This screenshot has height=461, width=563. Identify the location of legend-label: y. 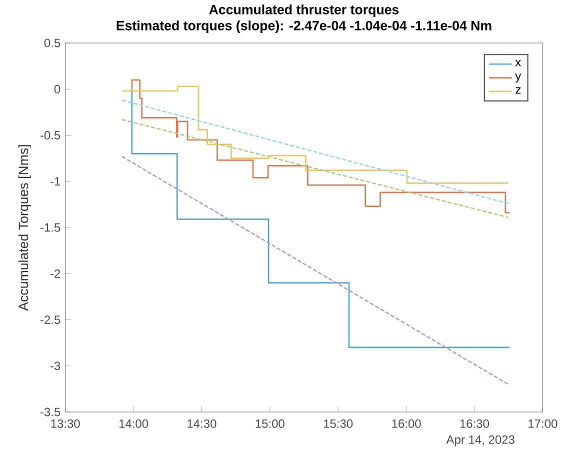
(518, 78).